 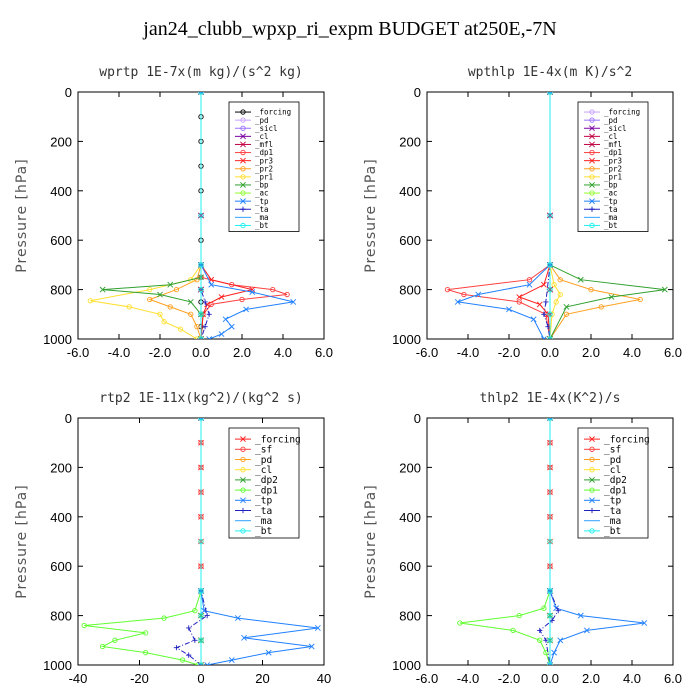 I want to click on series-line-bp, so click(x=152, y=215).